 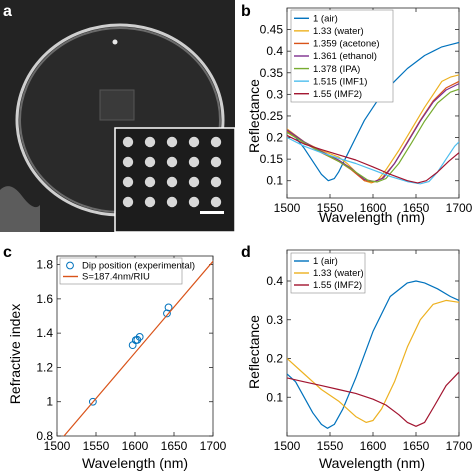 What do you see at coordinates (272, 30) in the screenshot?
I see `y-tick-label: 0.45` at bounding box center [272, 30].